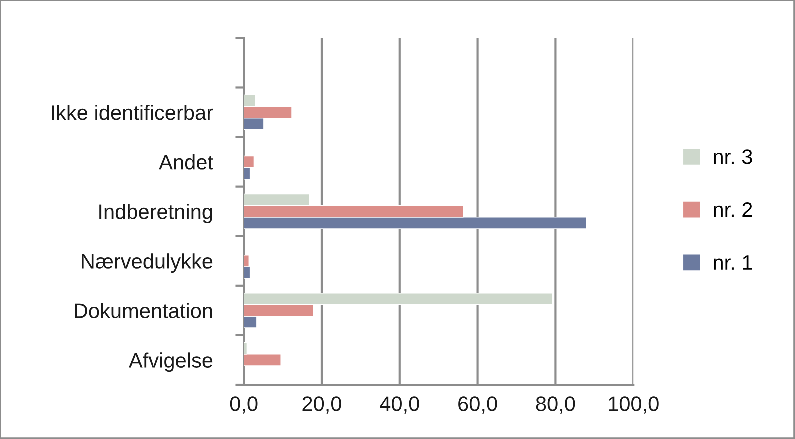 Image resolution: width=795 pixels, height=439 pixels. Describe the element at coordinates (133, 112) in the screenshot. I see `y-tick-label: Ikke identificerbar` at that location.